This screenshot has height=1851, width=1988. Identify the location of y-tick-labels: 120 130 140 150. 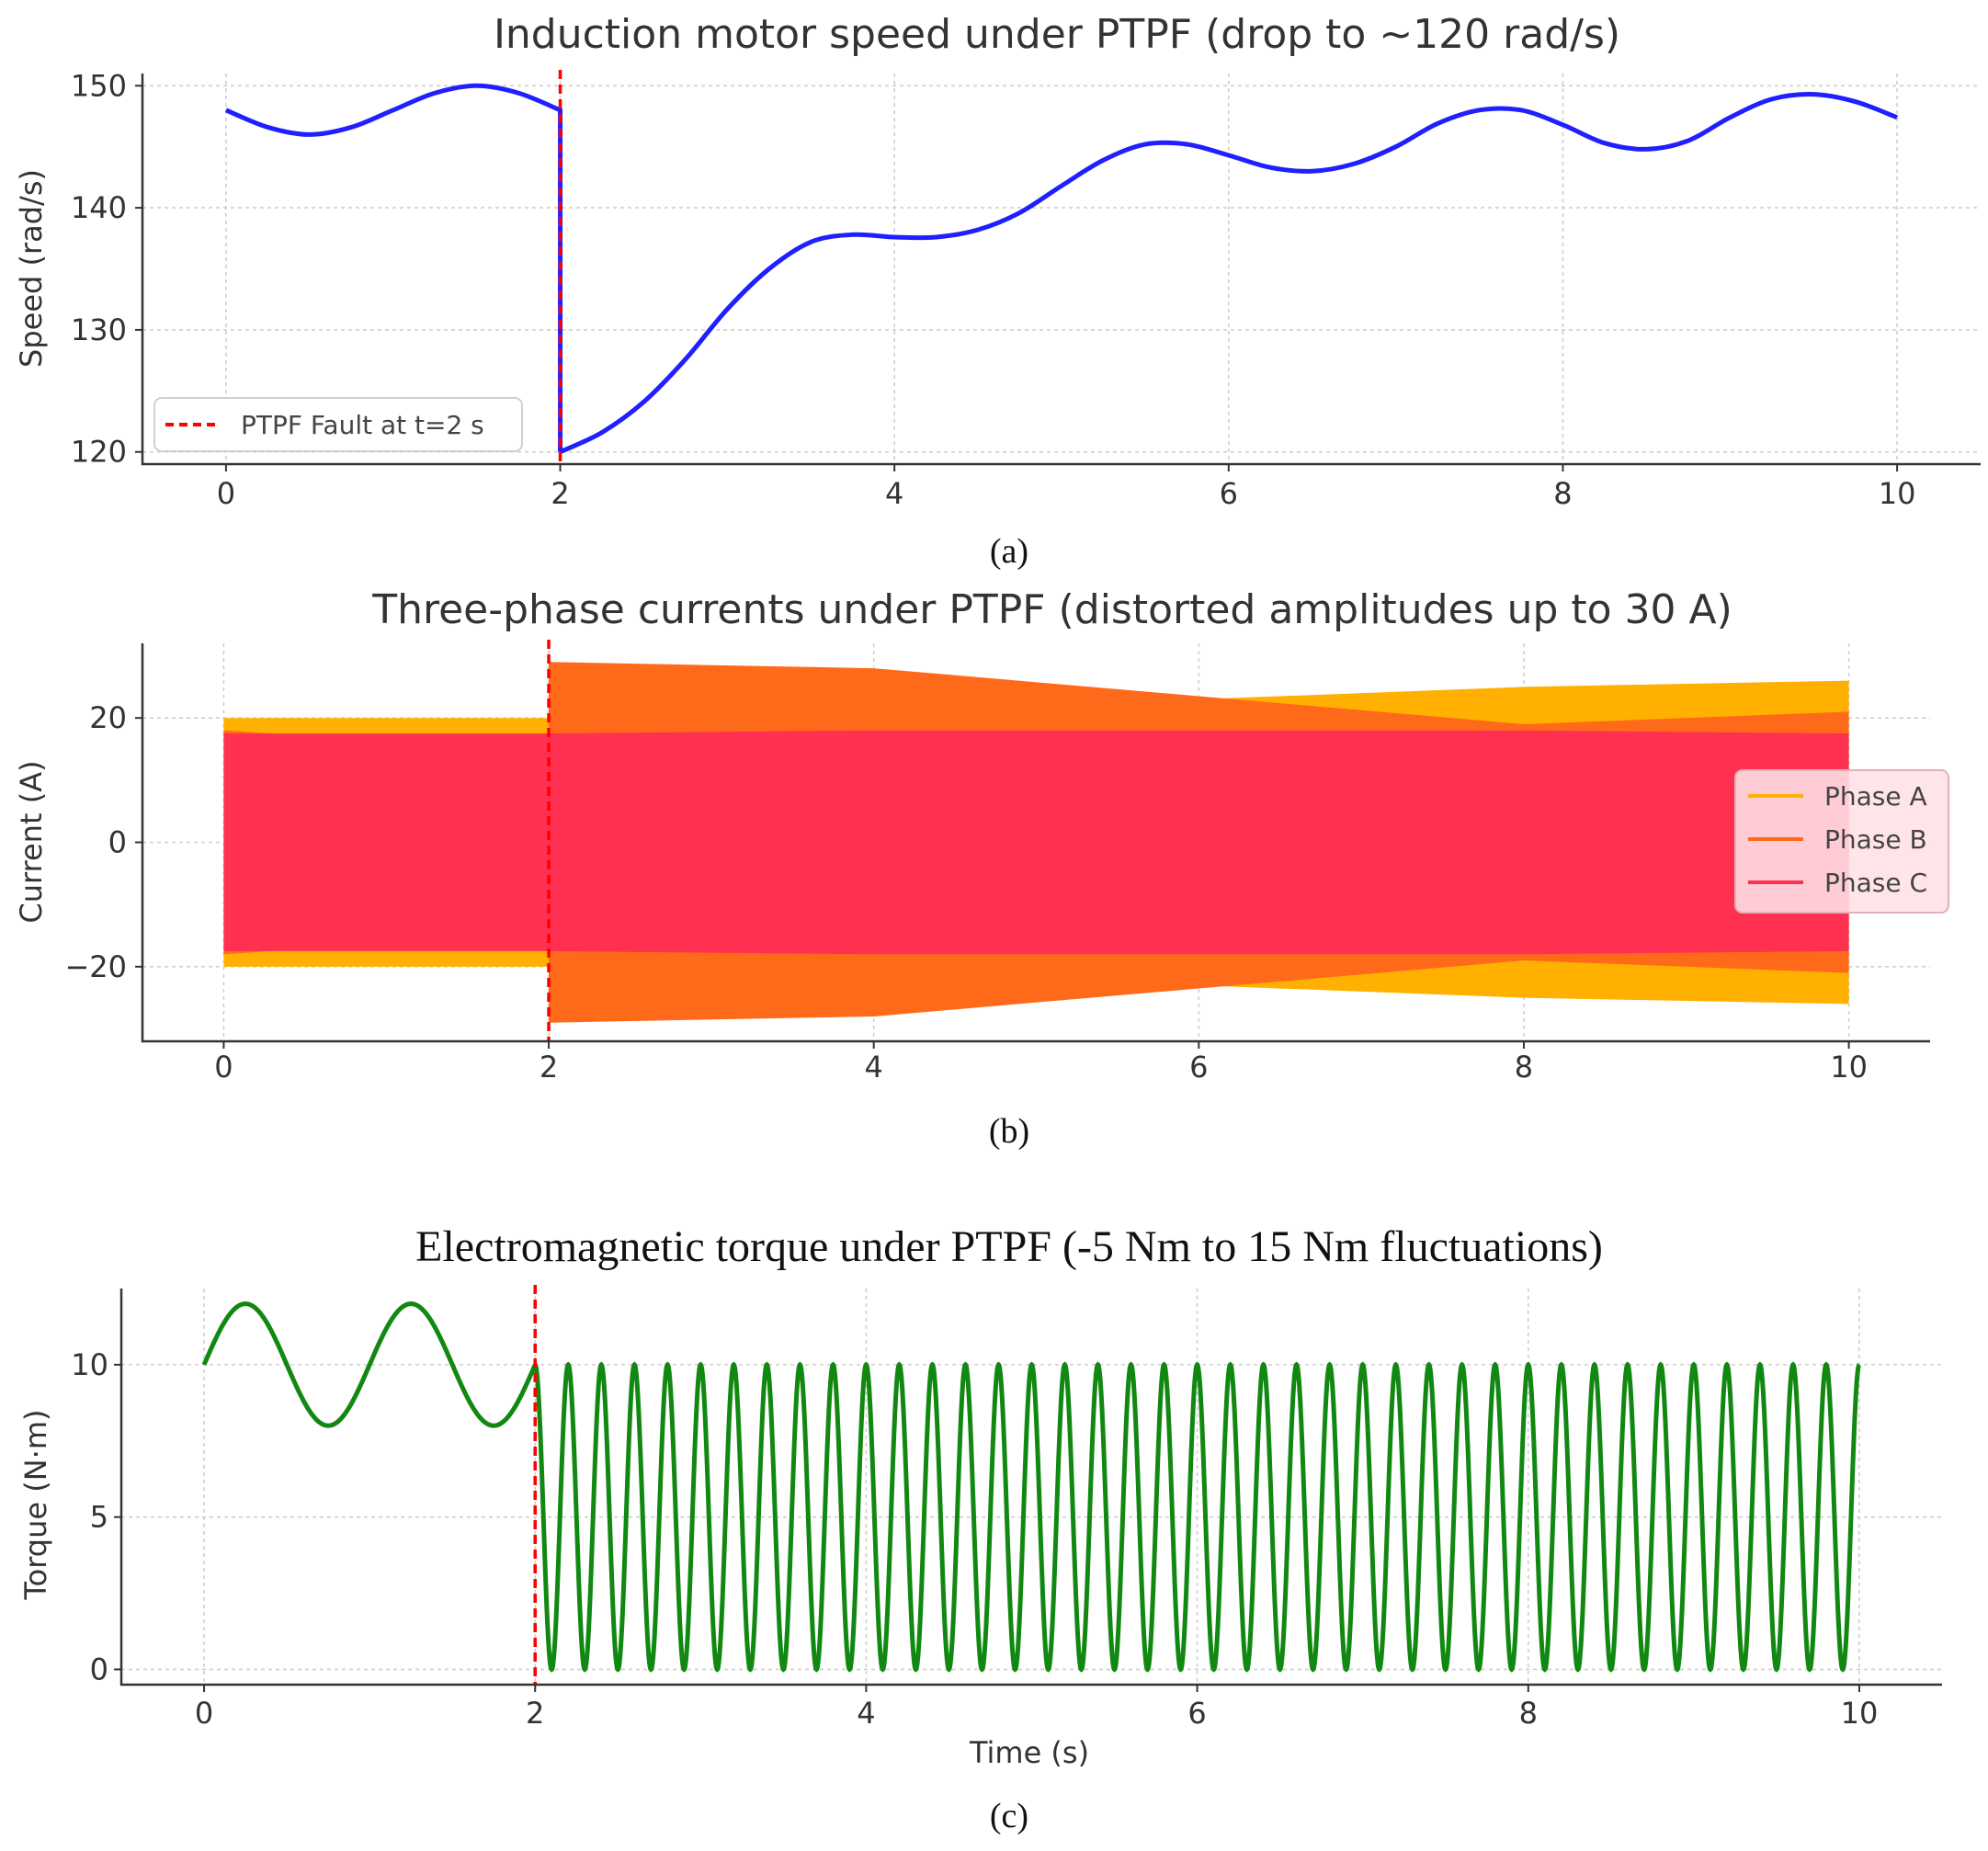
(106, 269).